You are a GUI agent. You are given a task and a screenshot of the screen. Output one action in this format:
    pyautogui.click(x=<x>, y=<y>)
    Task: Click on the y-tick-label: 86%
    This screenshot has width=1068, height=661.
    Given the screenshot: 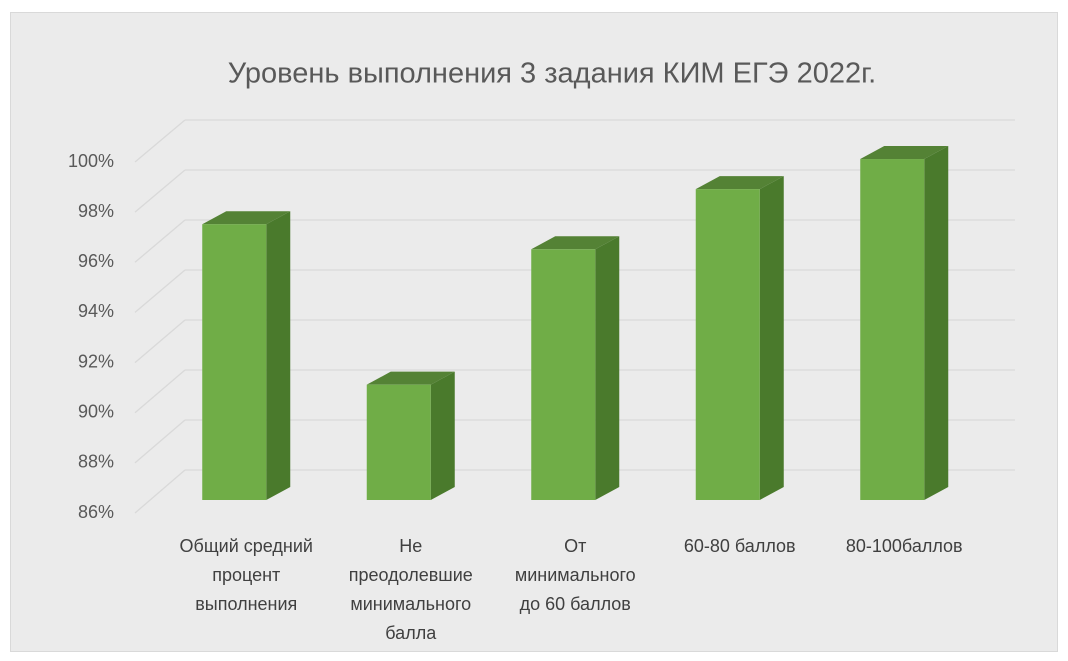 What is the action you would take?
    pyautogui.click(x=96, y=512)
    